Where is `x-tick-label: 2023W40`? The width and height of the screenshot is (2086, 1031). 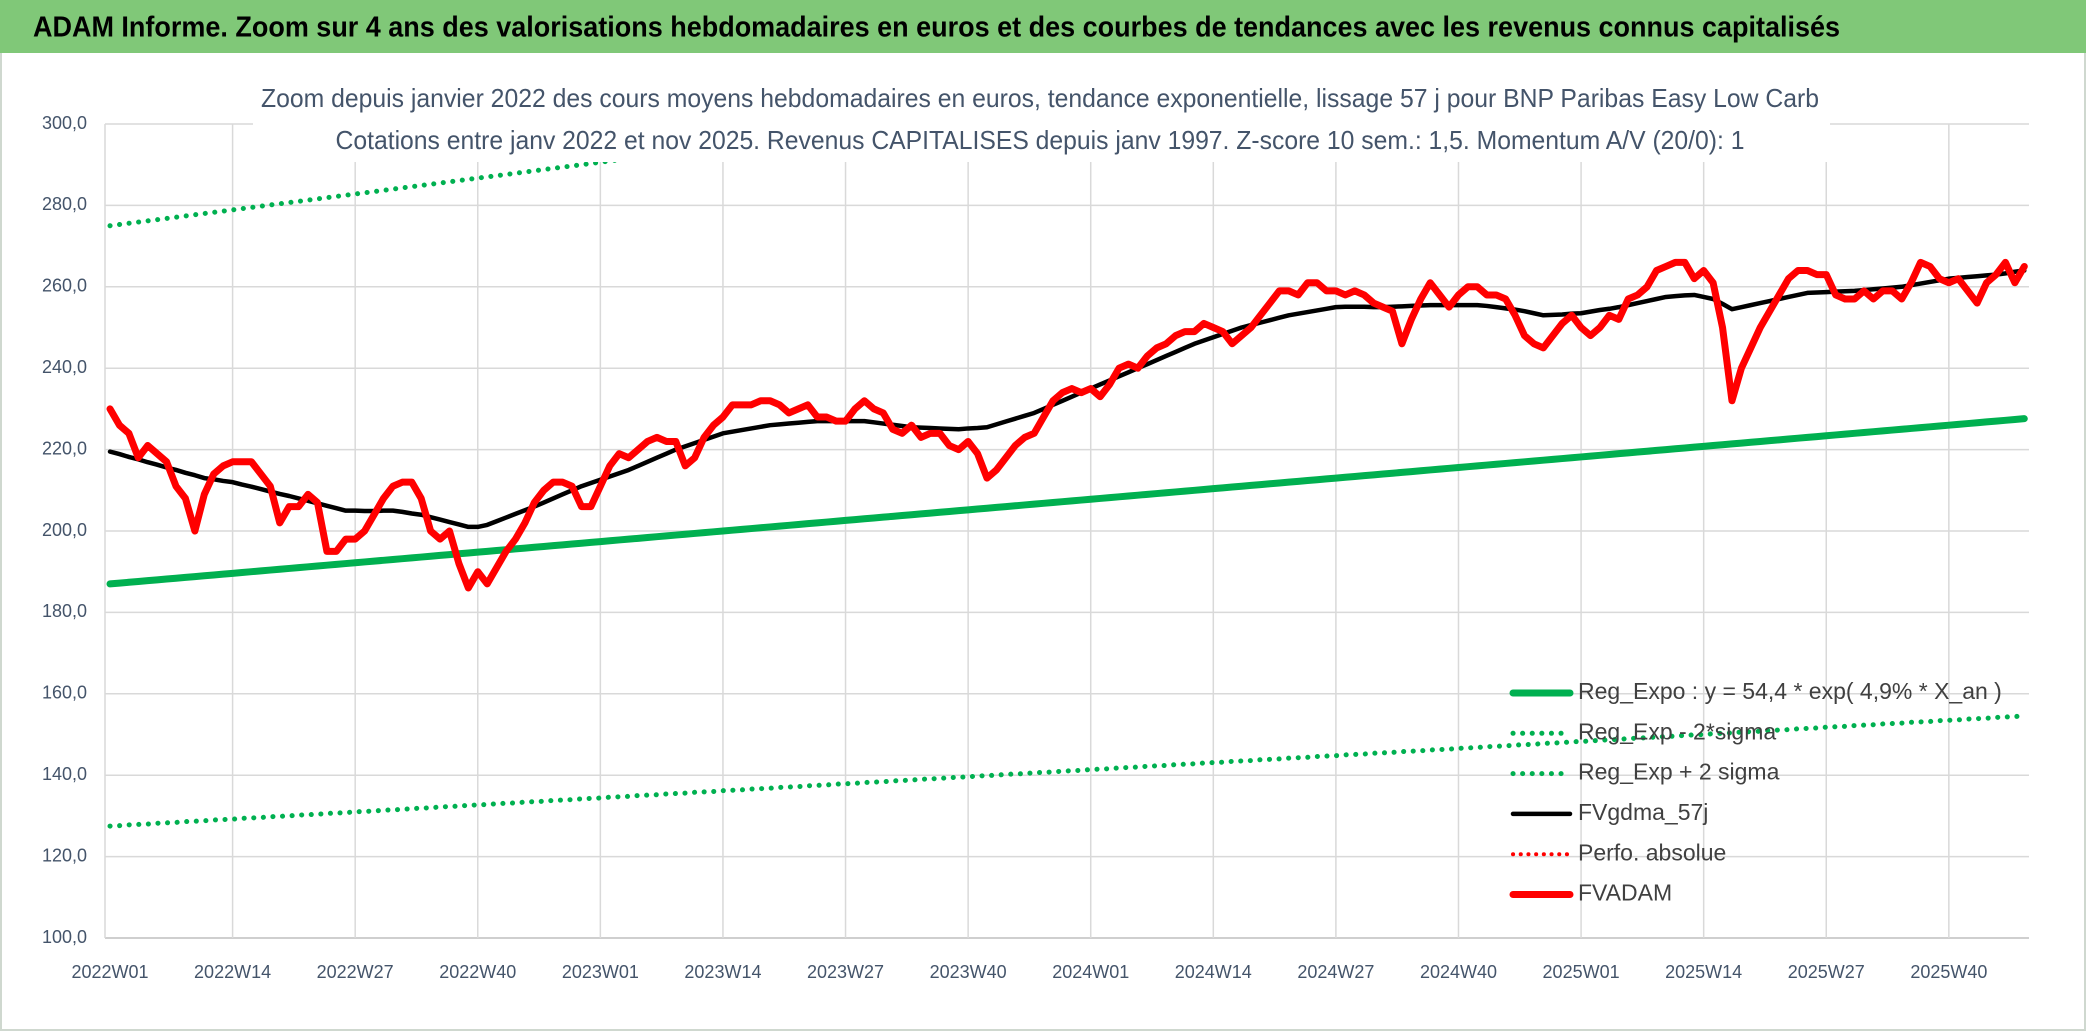
x-tick-label: 2023W40 is located at coordinates (968, 972).